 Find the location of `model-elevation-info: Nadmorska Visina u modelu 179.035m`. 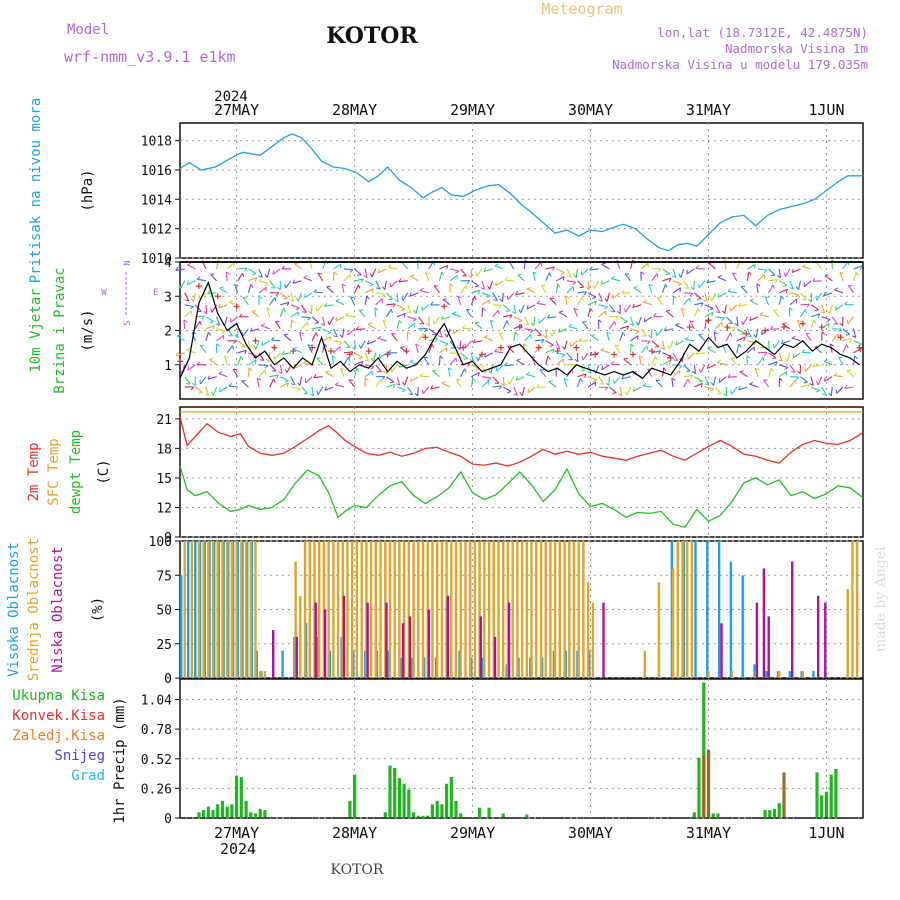

model-elevation-info: Nadmorska Visina u modelu 179.035m is located at coordinates (740, 64).